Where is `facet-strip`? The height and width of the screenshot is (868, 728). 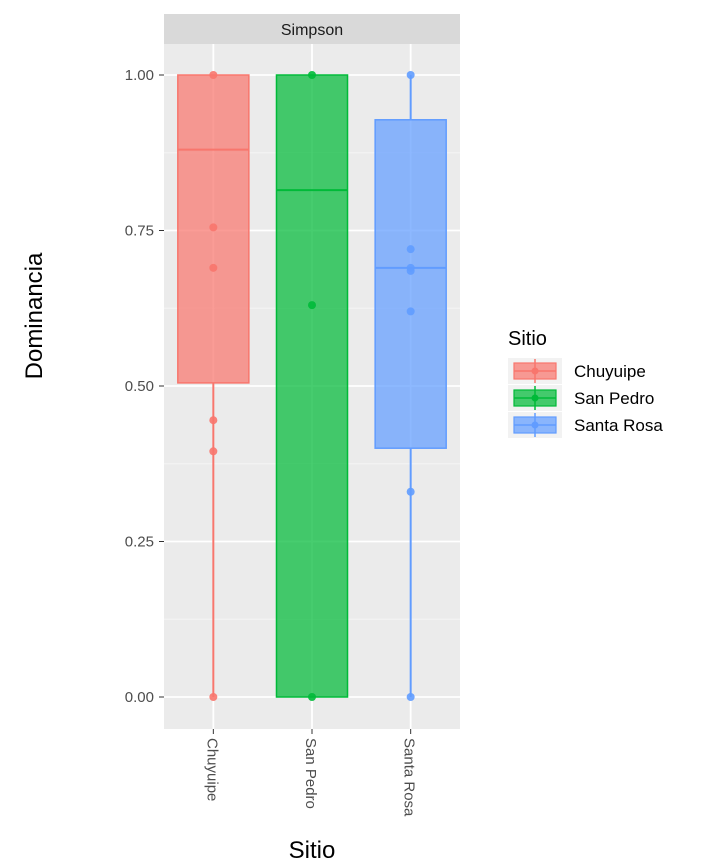 facet-strip is located at coordinates (312, 29).